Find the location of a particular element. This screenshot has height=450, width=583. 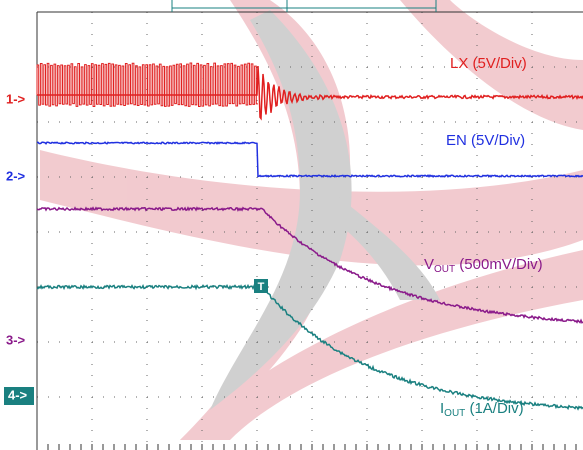

channel-marker: 4-> is located at coordinates (18, 394).